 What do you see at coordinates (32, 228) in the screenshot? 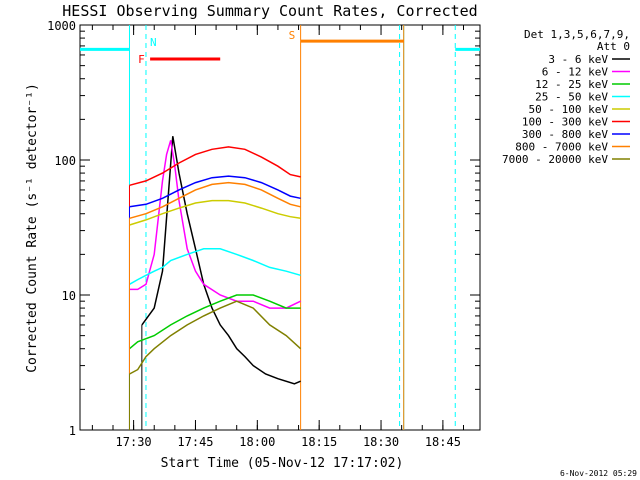
I see `y-axis-label: Corrected Count Rate (s⁻¹ detector⁻¹)` at bounding box center [32, 228].